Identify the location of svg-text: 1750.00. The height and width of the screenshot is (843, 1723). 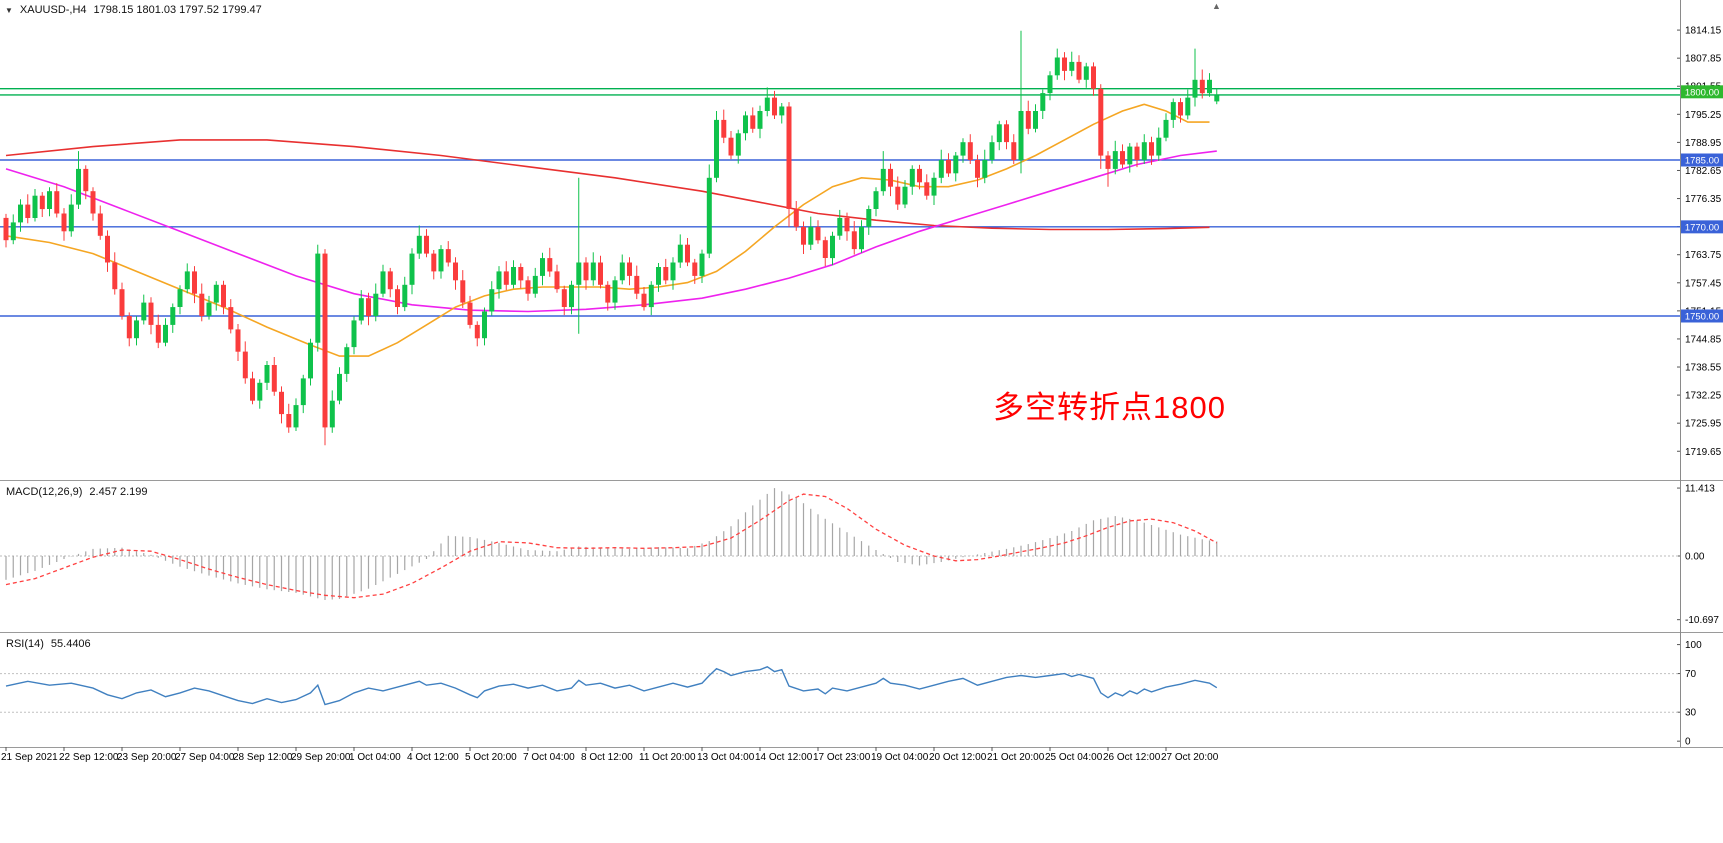
(1702, 316).